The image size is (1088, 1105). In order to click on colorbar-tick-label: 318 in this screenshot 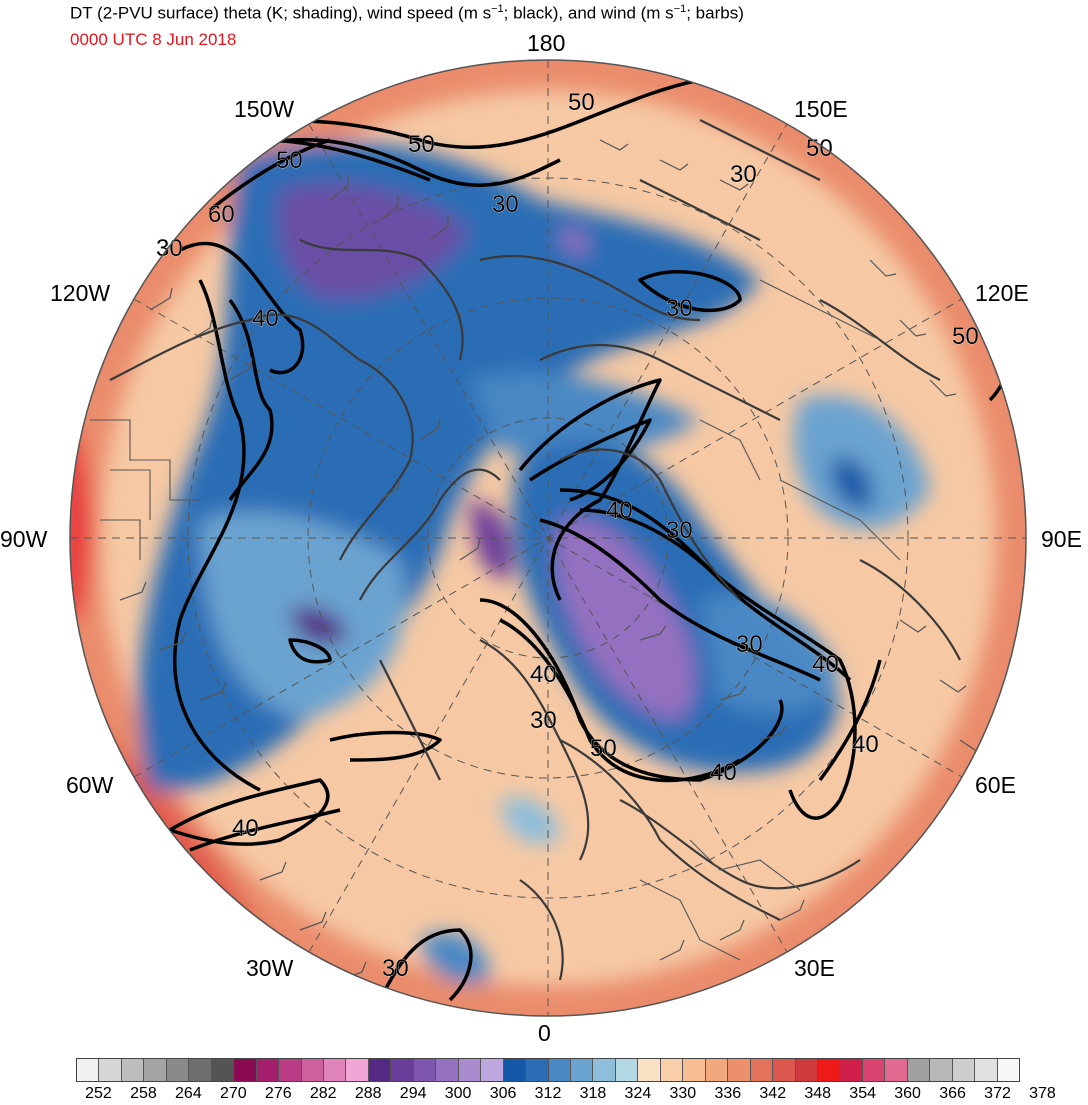, I will do `click(593, 1093)`.